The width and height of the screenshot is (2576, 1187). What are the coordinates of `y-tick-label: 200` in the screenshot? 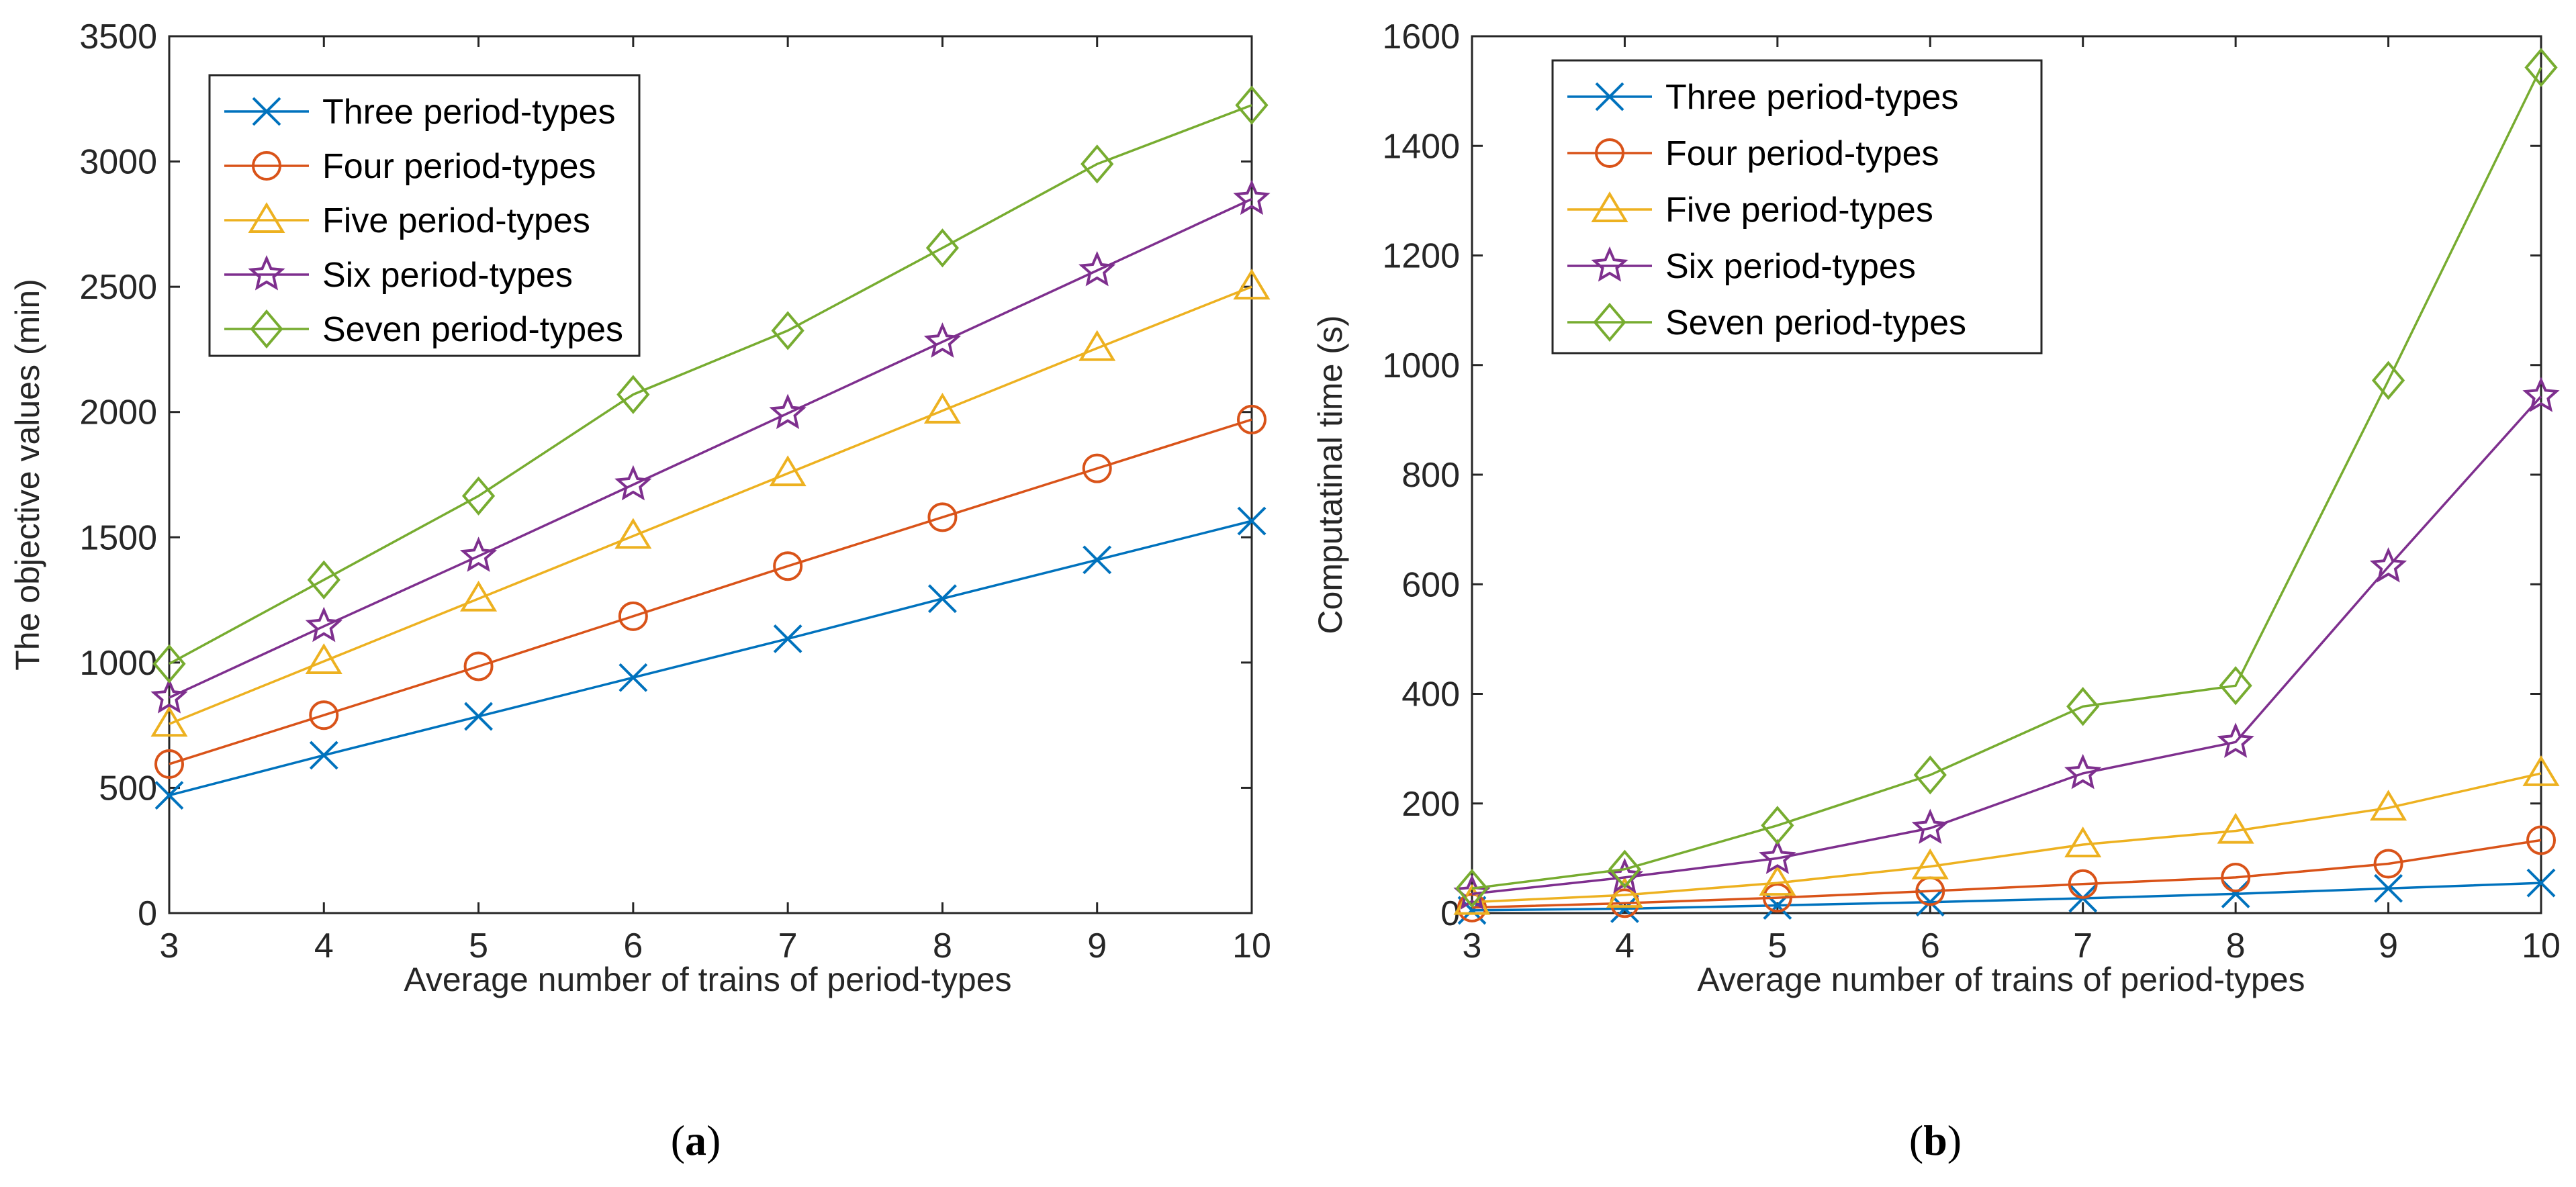 It's located at (1430, 804).